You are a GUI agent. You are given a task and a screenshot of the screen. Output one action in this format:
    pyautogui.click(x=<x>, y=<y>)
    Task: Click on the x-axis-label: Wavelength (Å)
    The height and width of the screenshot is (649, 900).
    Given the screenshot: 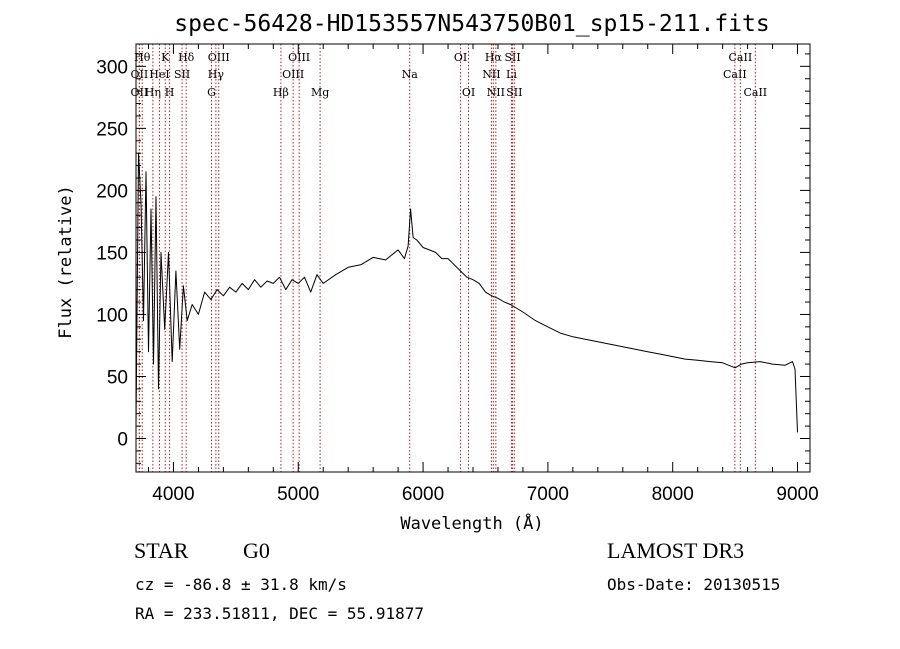 What is the action you would take?
    pyautogui.click(x=471, y=523)
    